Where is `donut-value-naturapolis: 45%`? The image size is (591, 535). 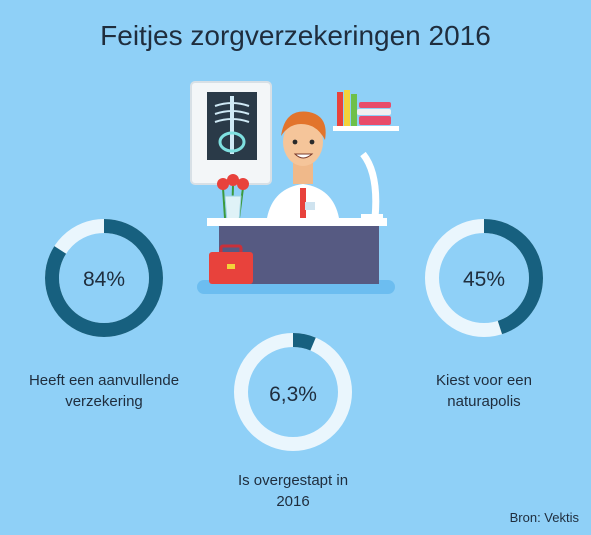
donut-value-naturapolis: 45% is located at coordinates (484, 279).